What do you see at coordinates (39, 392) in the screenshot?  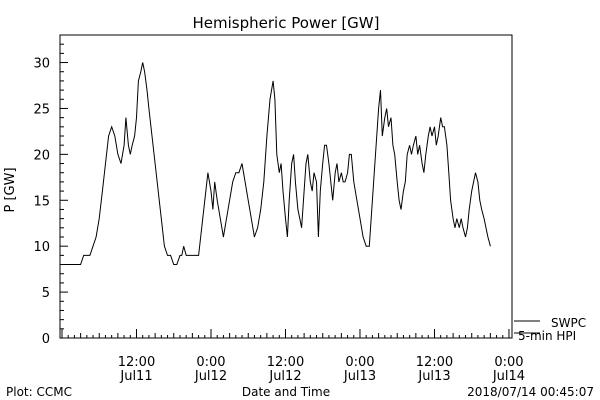 I see `plot-credit: Plot: CCMC` at bounding box center [39, 392].